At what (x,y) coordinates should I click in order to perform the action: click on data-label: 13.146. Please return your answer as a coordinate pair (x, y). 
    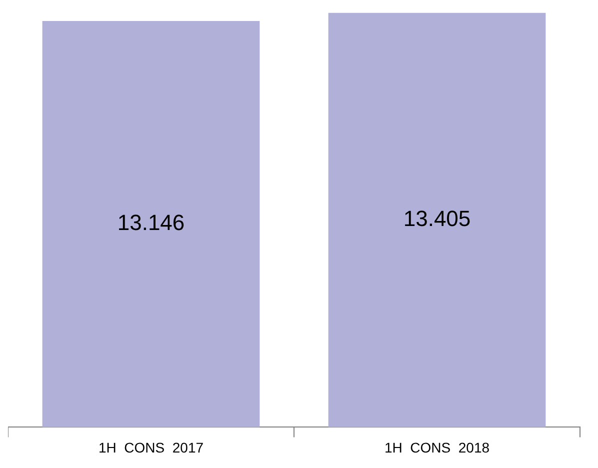
    Looking at the image, I should click on (151, 223).